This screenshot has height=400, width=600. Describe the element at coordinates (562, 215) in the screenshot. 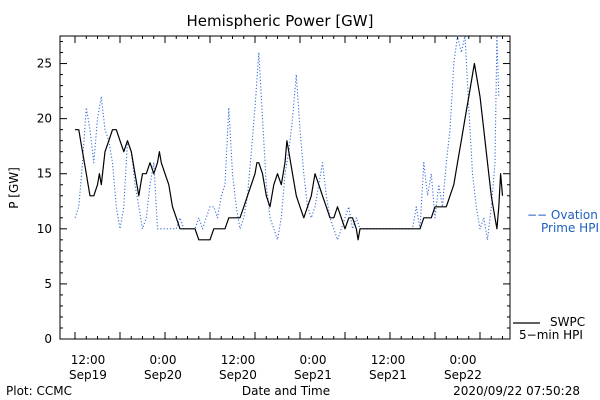

I see `legend-ovation-line1: −− Ovation` at that location.